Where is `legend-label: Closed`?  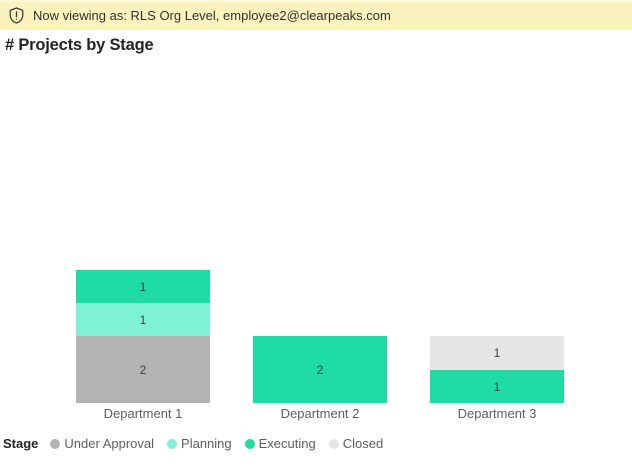 legend-label: Closed is located at coordinates (363, 443).